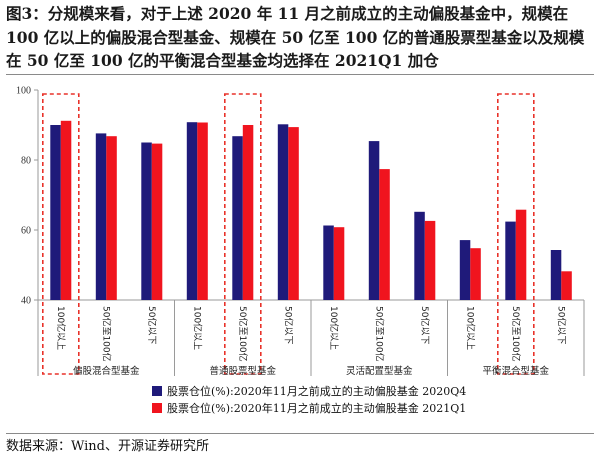  Describe the element at coordinates (26, 301) in the screenshot. I see `y-tick-label: 40` at that location.